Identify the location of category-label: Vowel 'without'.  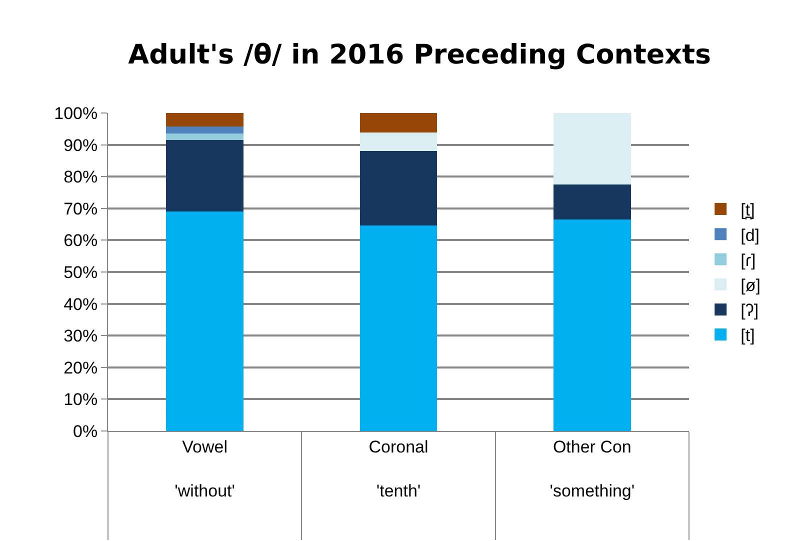
(205, 469).